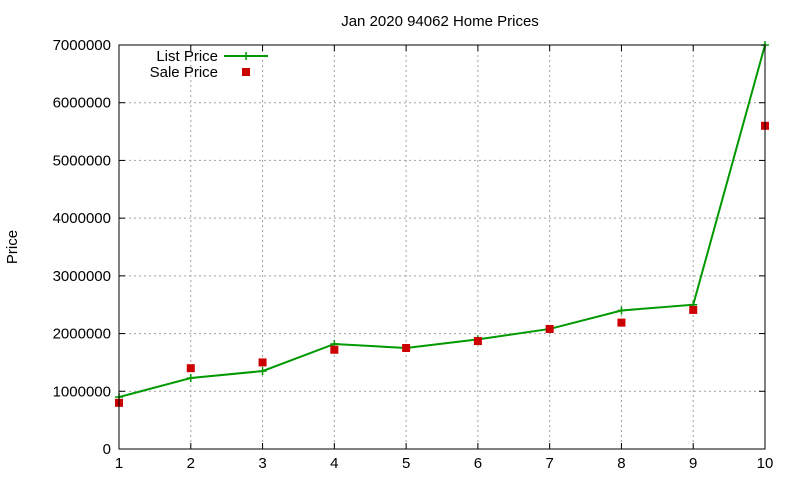  Describe the element at coordinates (693, 463) in the screenshot. I see `x-tick-label: 9` at that location.